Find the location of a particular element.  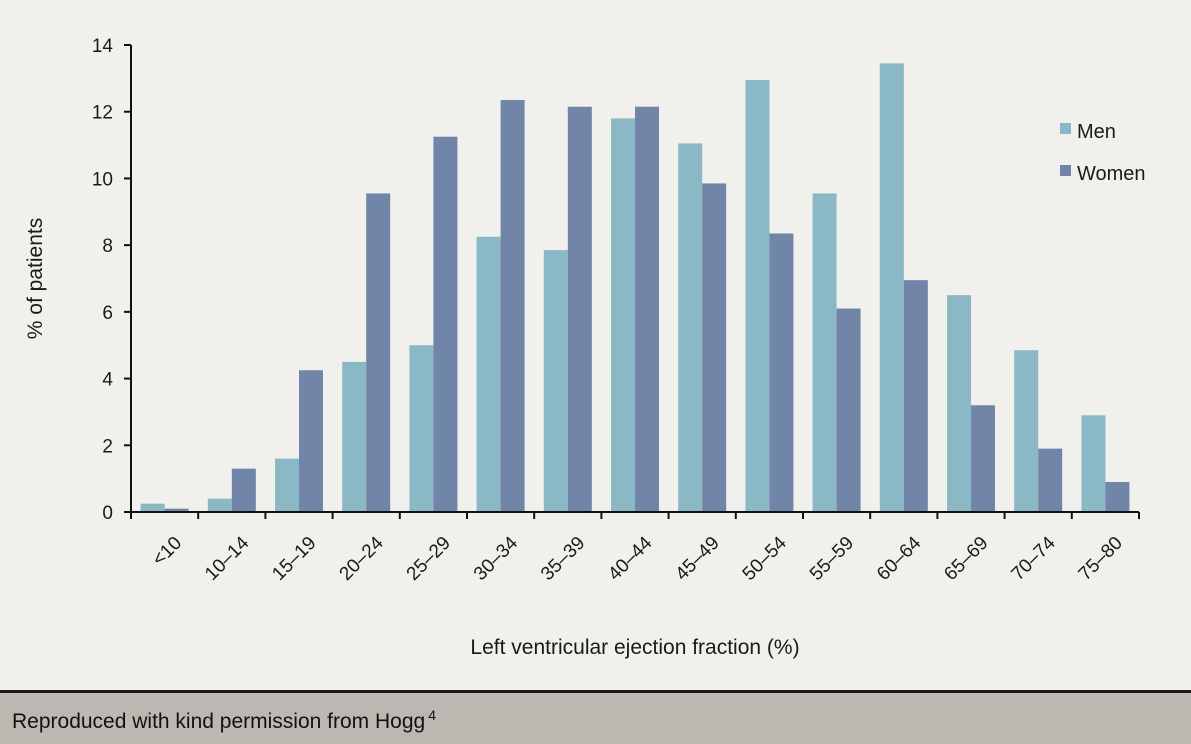

legend-swatch-women is located at coordinates (1065, 170).